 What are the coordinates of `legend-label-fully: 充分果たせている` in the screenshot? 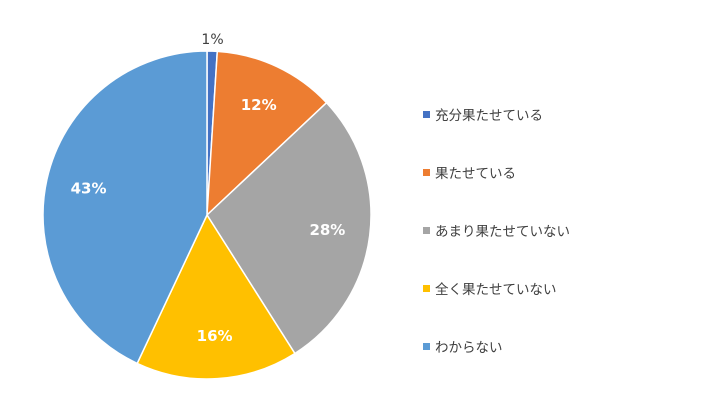 It's located at (489, 116).